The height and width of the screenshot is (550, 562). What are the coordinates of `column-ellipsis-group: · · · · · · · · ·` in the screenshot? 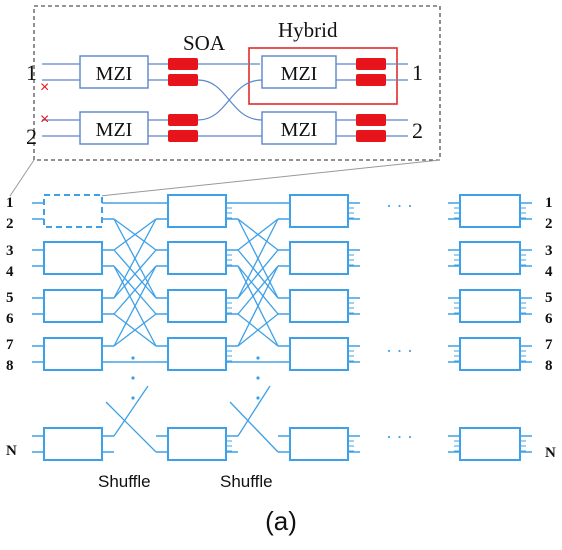 It's located at (399, 321).